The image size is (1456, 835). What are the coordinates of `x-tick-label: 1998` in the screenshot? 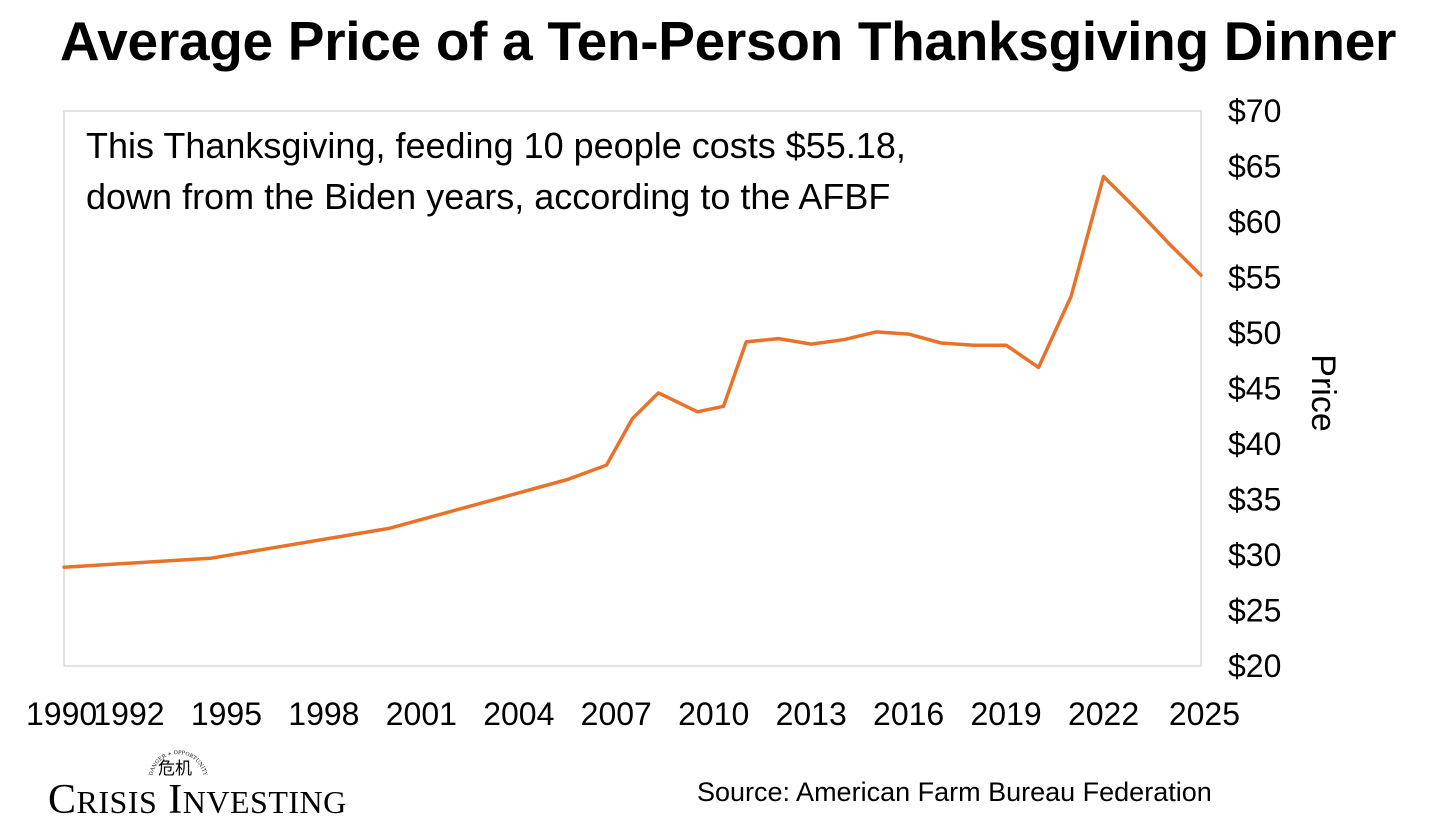 It's located at (323, 714).